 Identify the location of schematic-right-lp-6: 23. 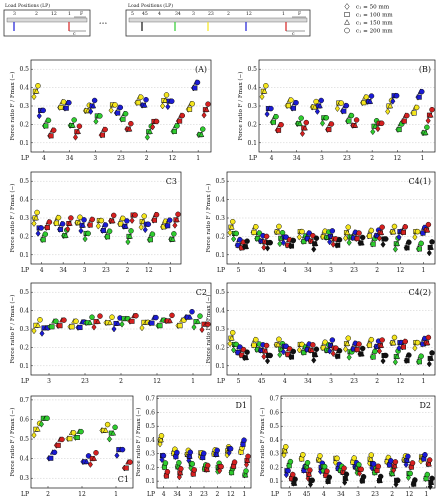
(211, 14).